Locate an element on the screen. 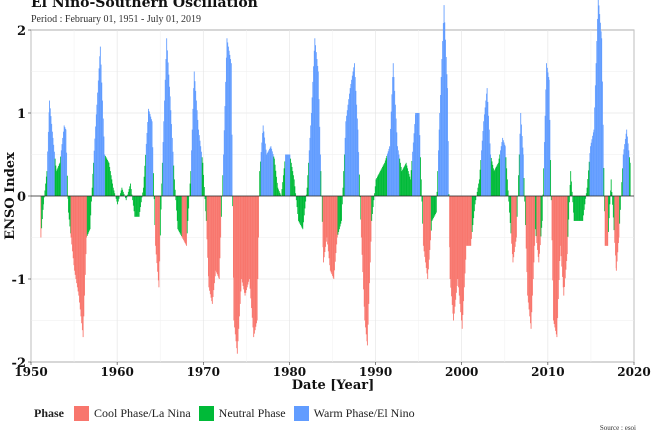  y-ticks: -2 -1 0 1 2 is located at coordinates (21, 197).